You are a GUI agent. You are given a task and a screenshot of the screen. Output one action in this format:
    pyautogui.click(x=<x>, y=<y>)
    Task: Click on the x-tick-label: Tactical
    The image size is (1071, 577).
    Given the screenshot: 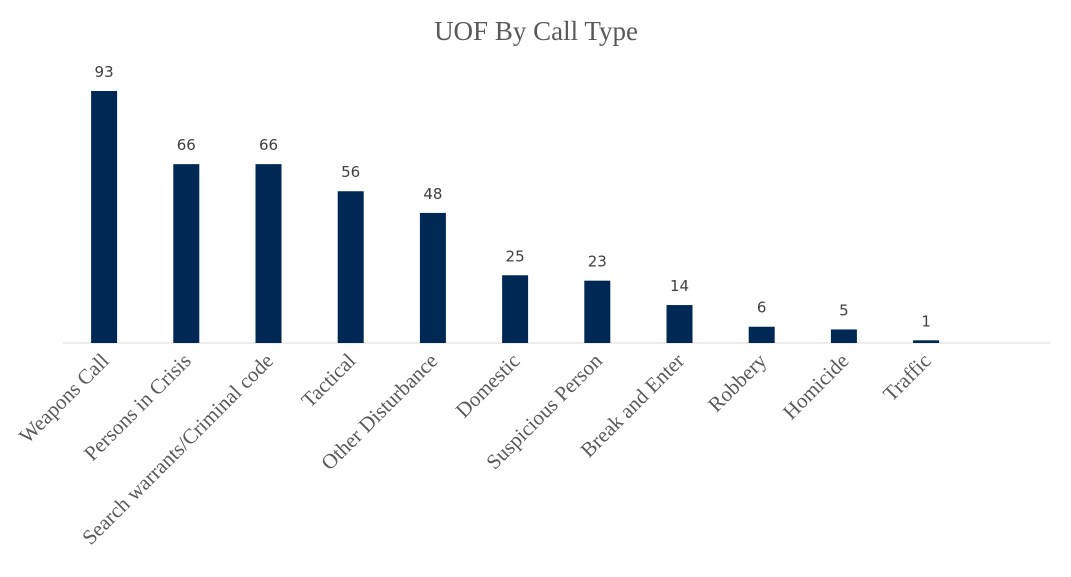 What is the action you would take?
    pyautogui.click(x=328, y=380)
    